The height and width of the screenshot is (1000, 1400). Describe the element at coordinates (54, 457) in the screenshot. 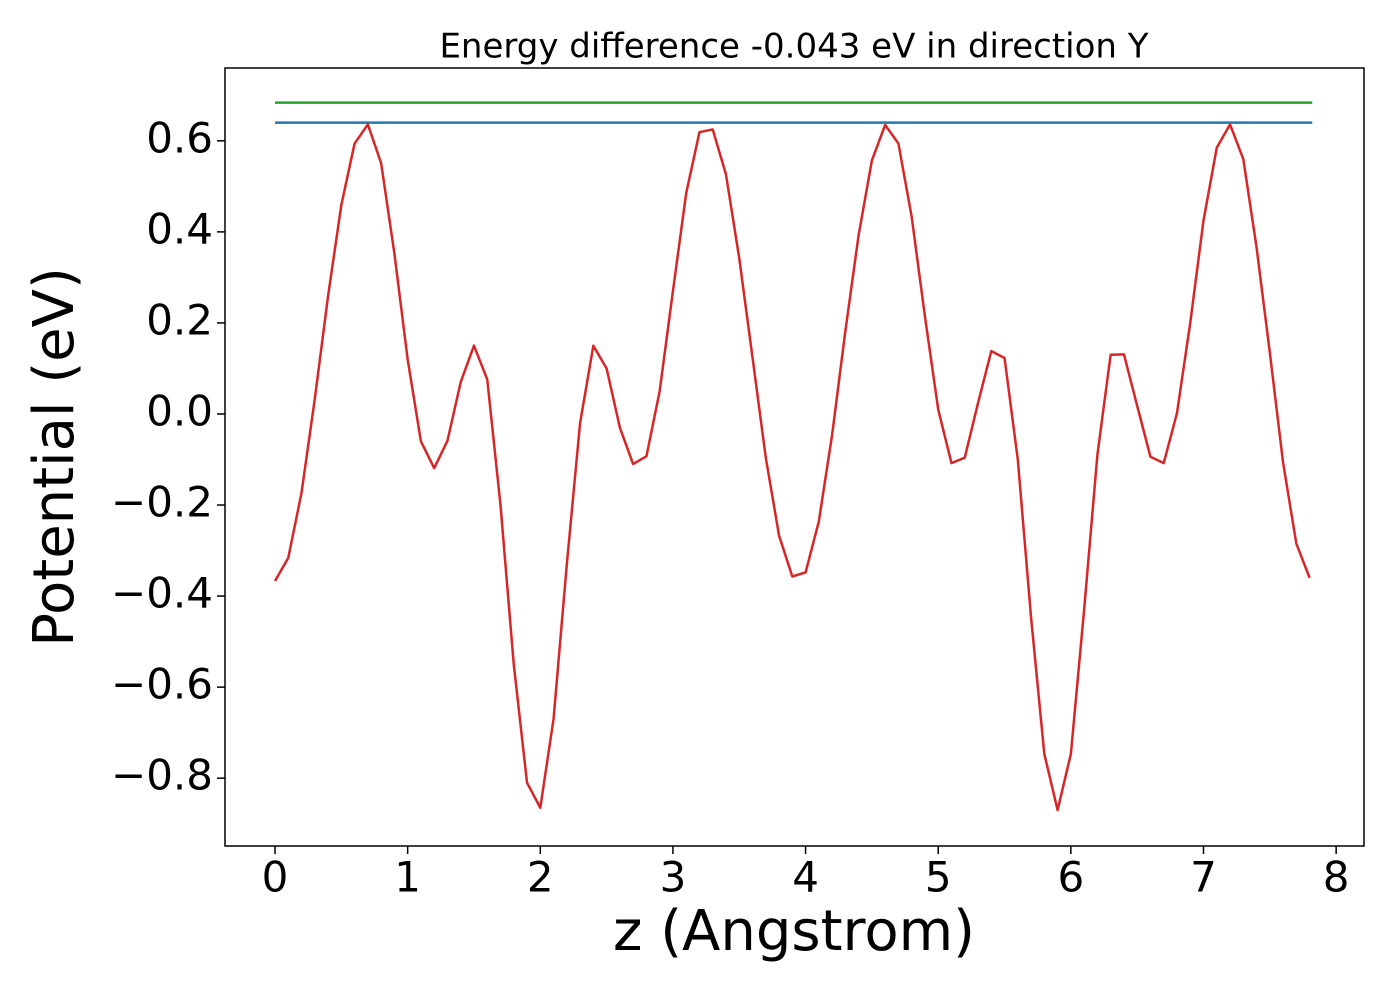

I see `y-axis-label: Potential (eV)` at that location.